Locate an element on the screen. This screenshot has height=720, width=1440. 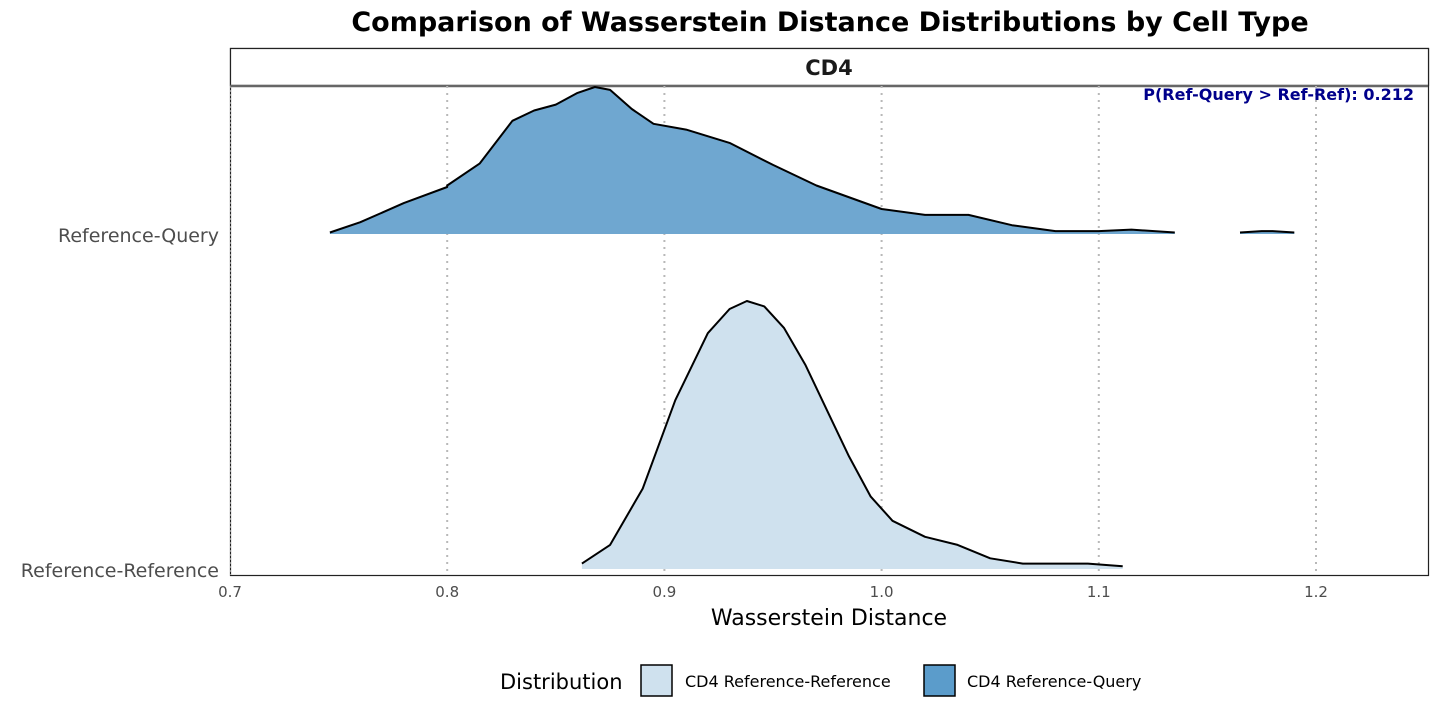
x-tick-label: 1.1 is located at coordinates (1099, 592).